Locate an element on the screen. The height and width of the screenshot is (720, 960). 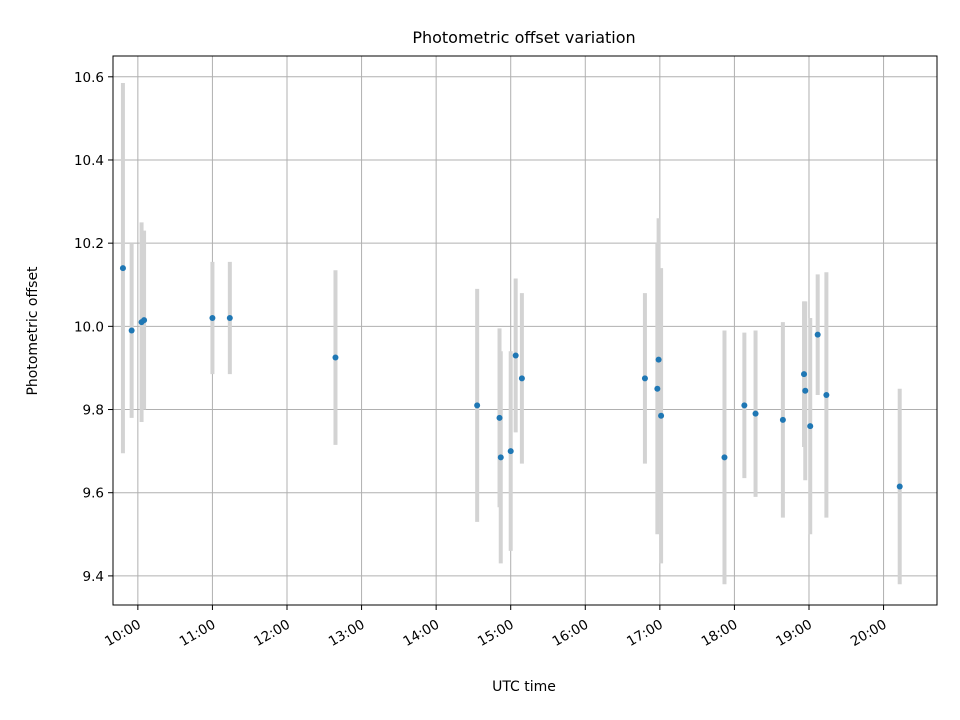
y-tick-label: 9.6 is located at coordinates (93, 494).